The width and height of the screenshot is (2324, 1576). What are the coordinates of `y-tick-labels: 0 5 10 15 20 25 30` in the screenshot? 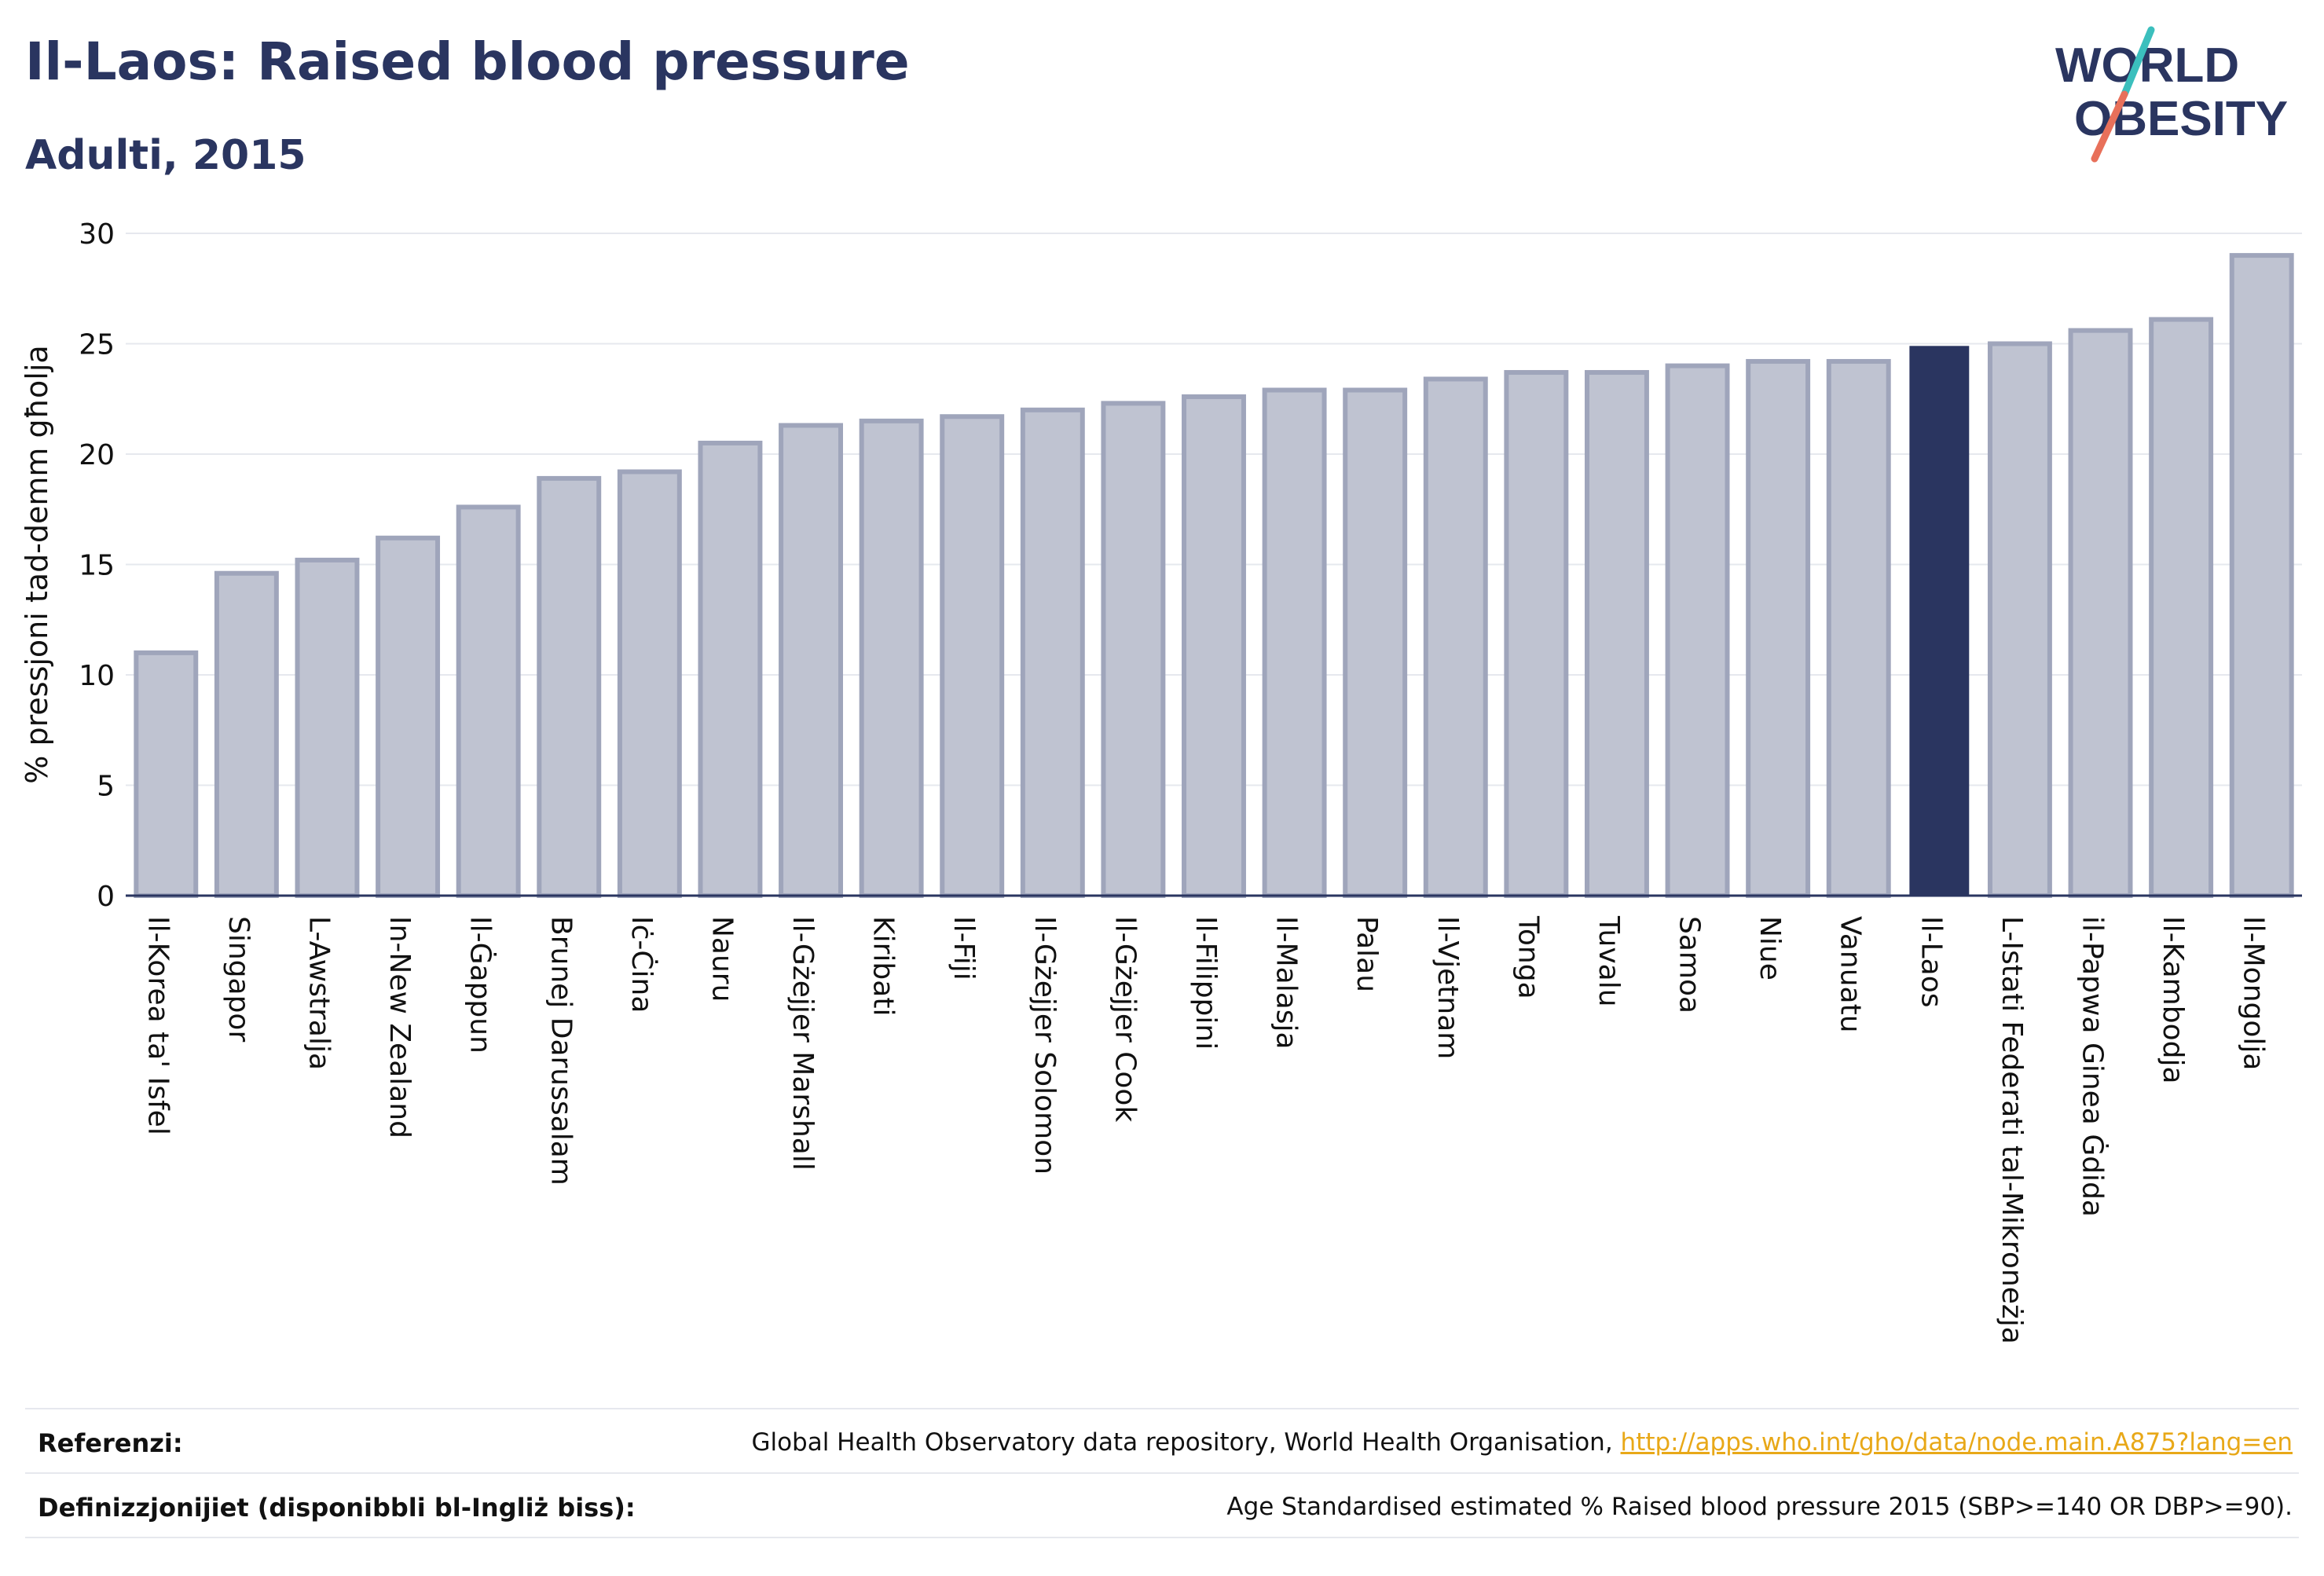 It's located at (97, 565).